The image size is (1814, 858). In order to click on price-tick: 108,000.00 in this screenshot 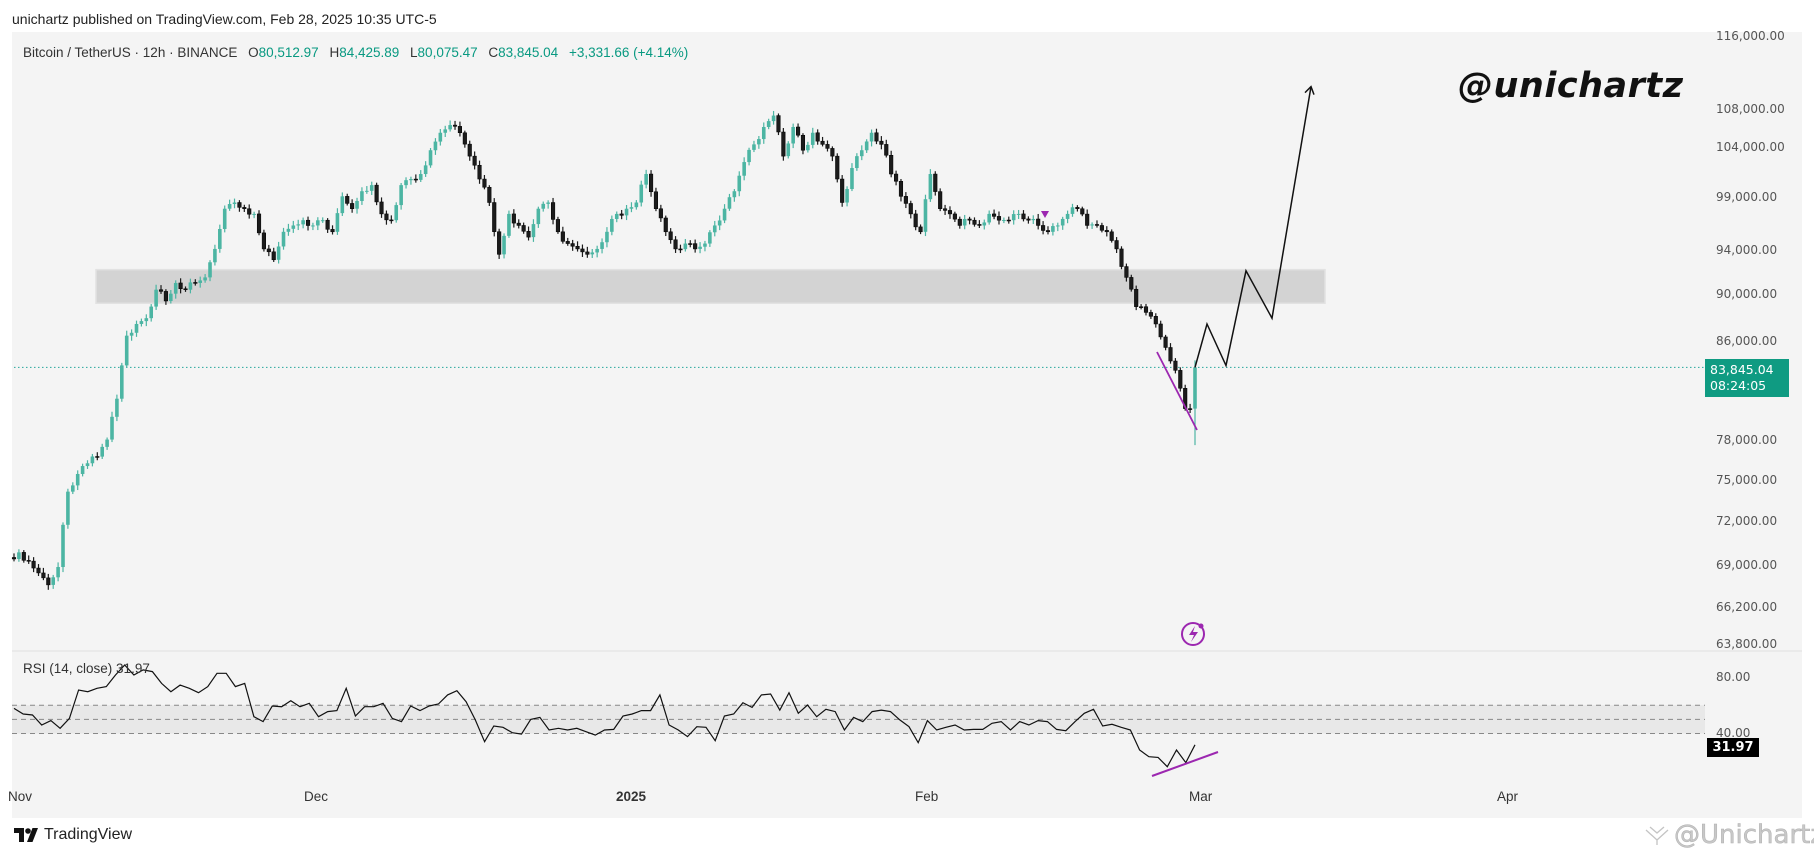, I will do `click(1750, 108)`.